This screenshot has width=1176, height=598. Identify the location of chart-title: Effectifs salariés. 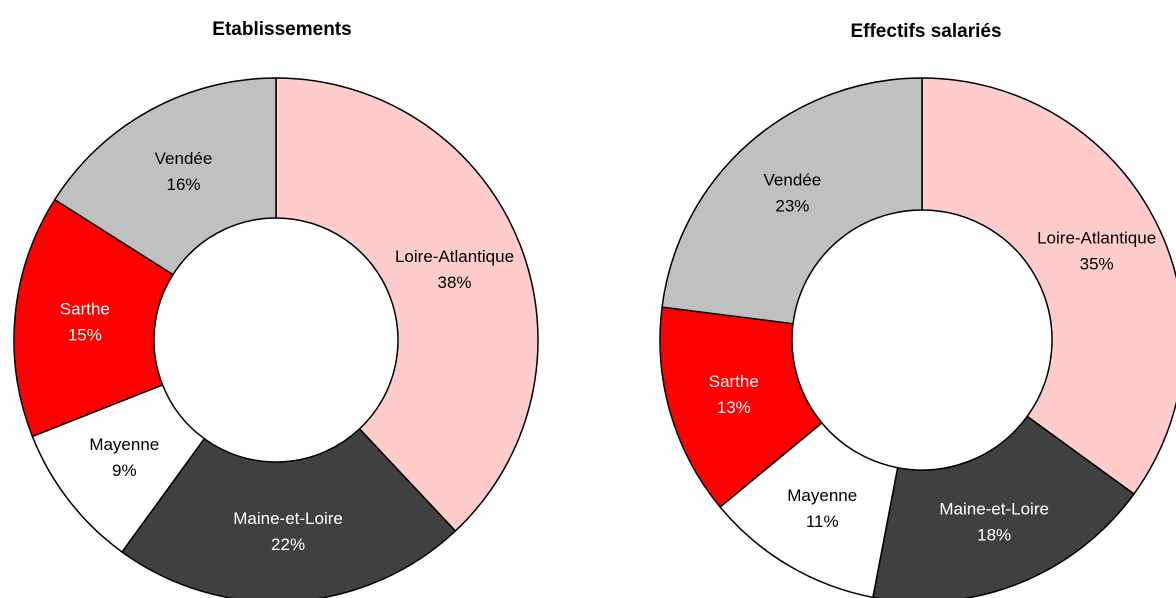
(925, 31).